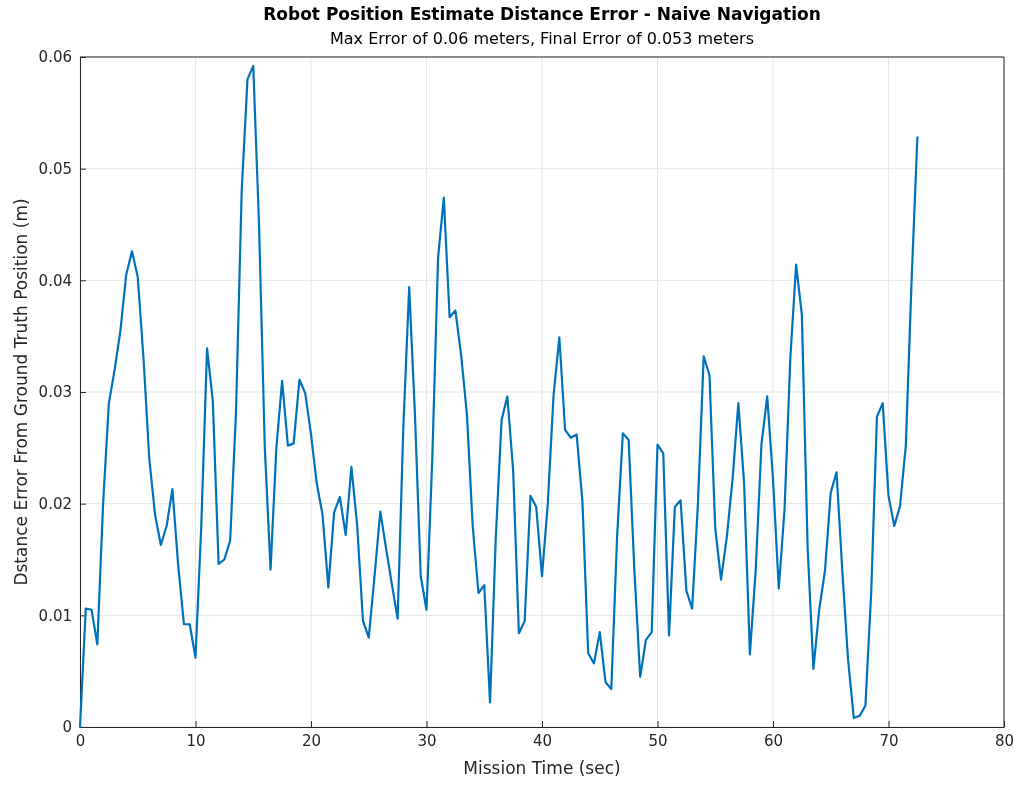  Describe the element at coordinates (55, 280) in the screenshot. I see `y-tick-label: 0.04` at that location.